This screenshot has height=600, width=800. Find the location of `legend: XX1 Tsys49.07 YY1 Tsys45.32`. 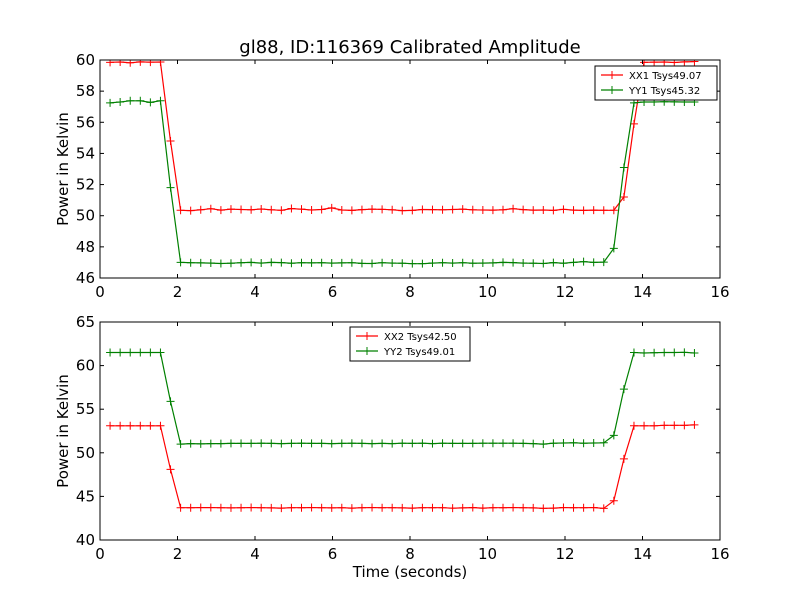

legend: XX1 Tsys49.07 YY1 Tsys45.32 is located at coordinates (656, 83).